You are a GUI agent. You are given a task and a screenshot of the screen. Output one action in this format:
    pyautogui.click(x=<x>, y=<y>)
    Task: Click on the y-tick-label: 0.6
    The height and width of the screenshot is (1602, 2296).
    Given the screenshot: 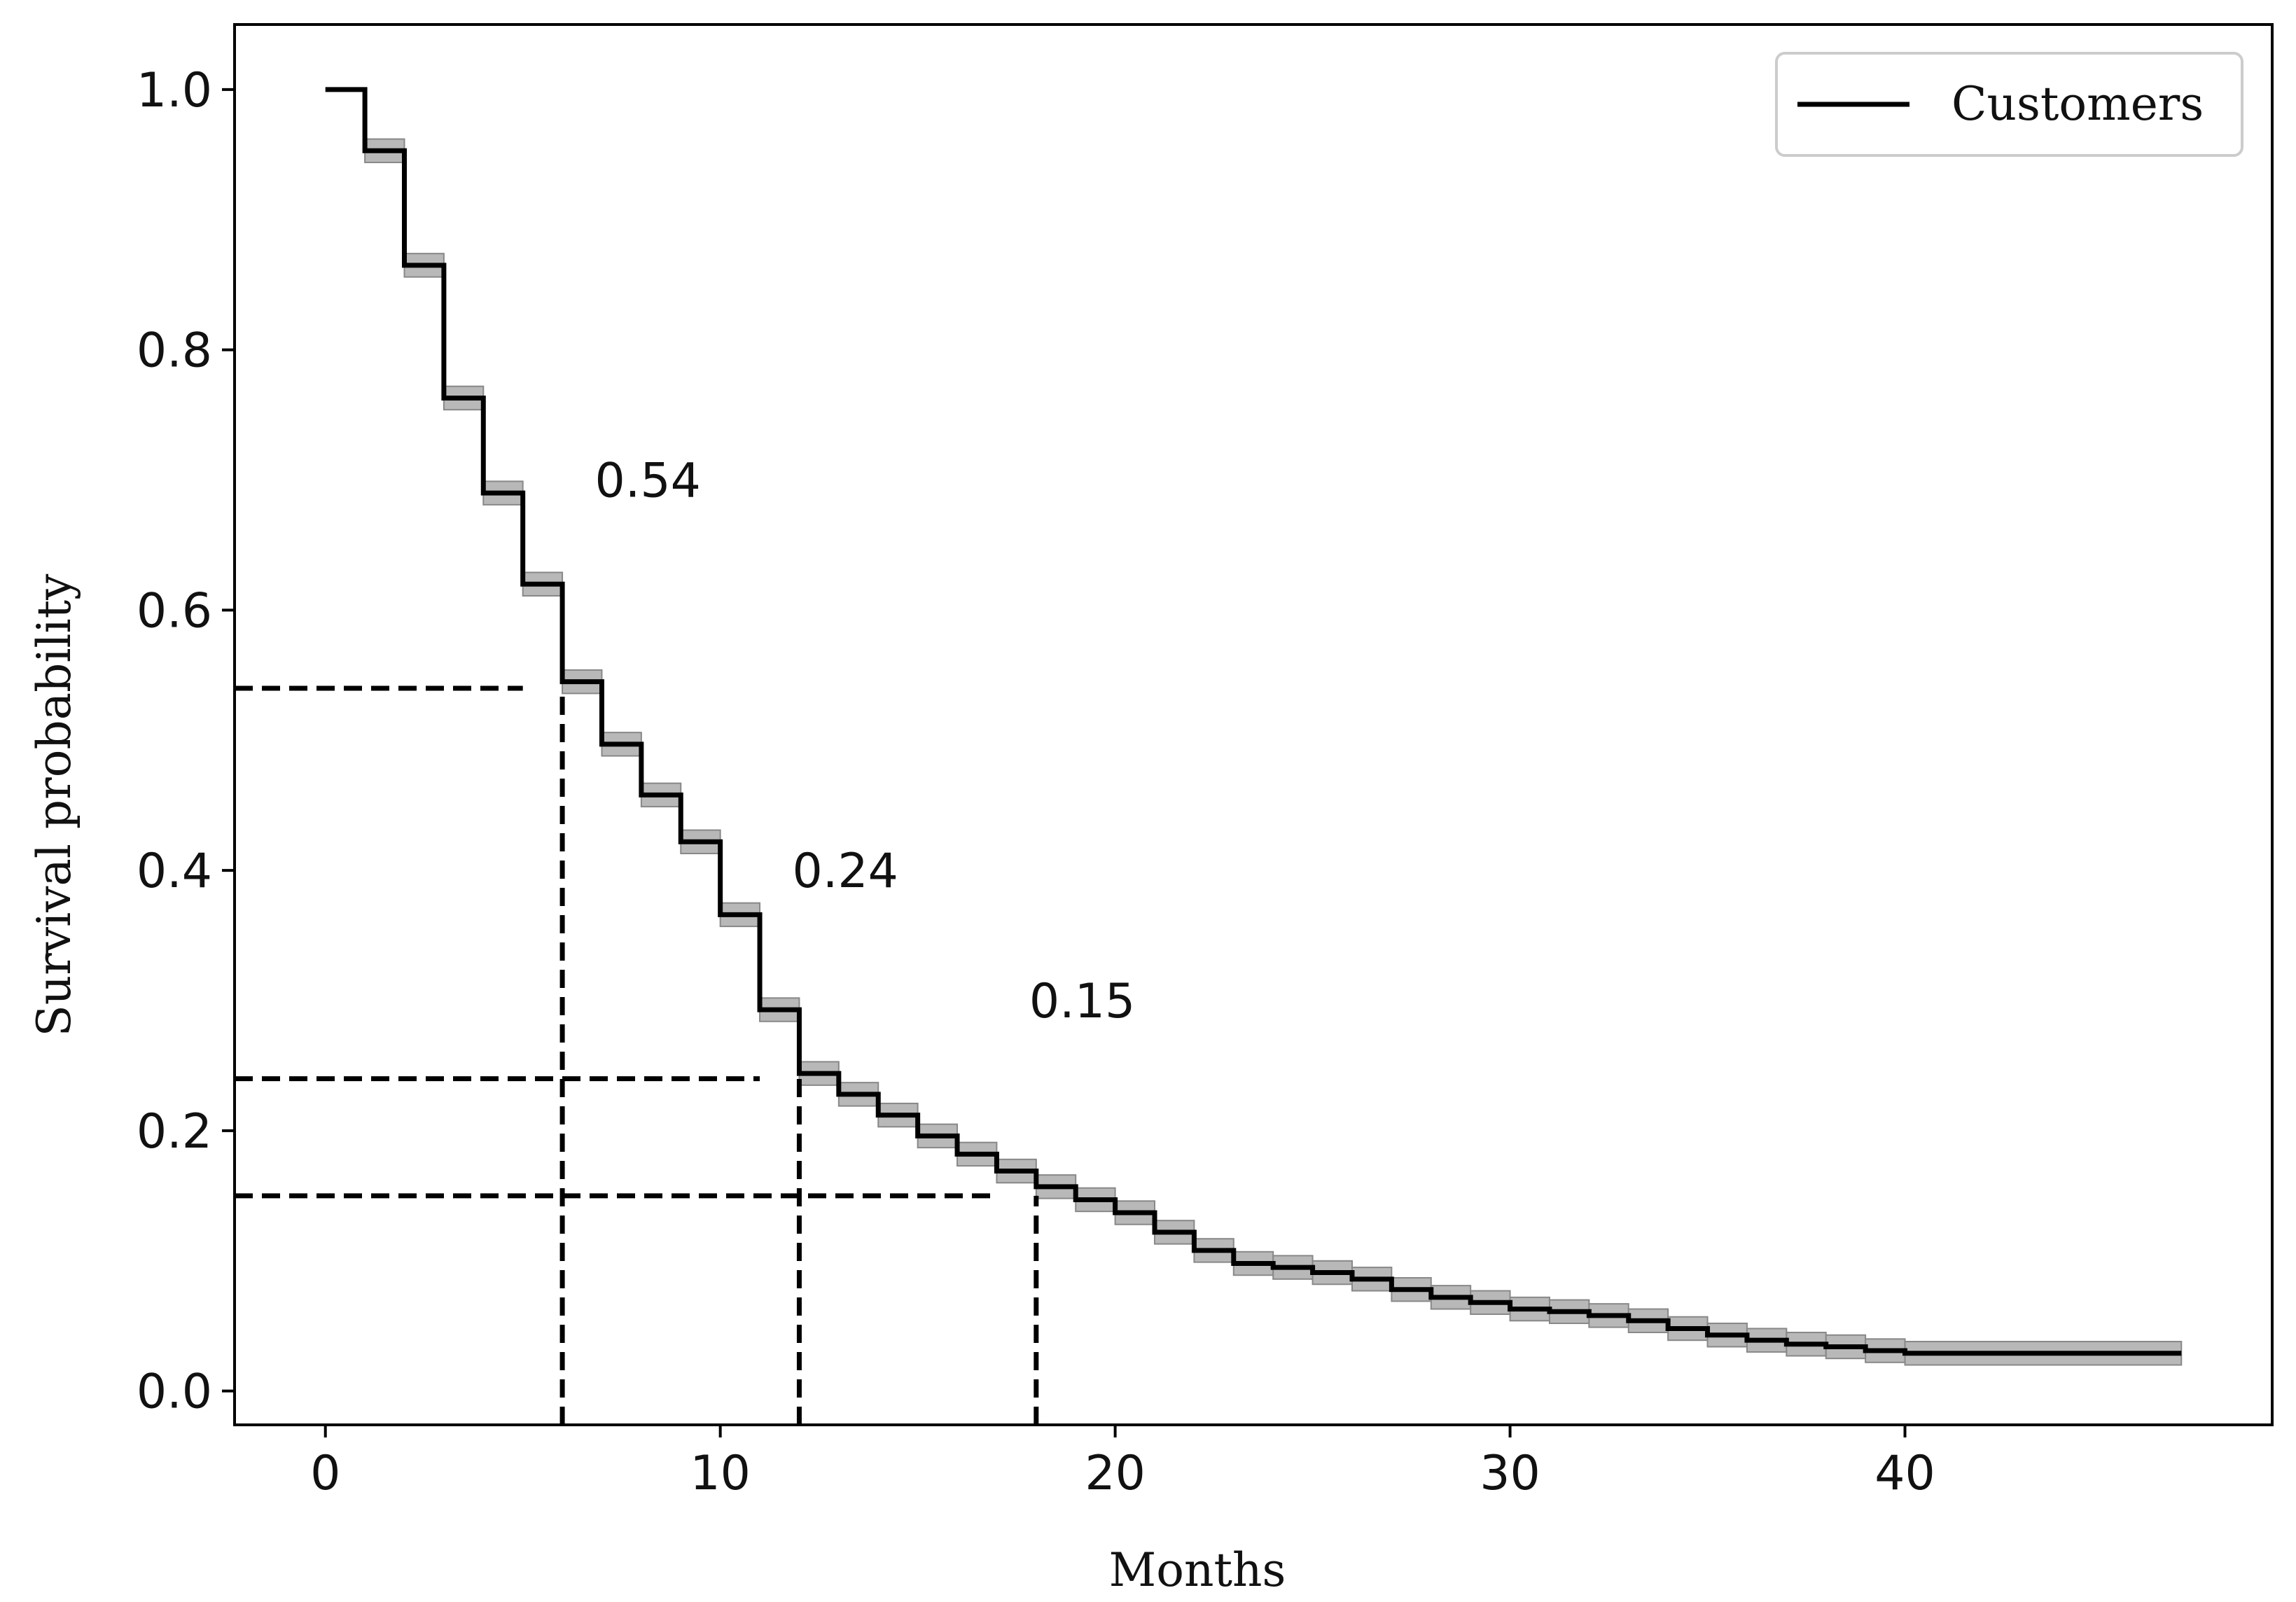 What is the action you would take?
    pyautogui.click(x=174, y=611)
    